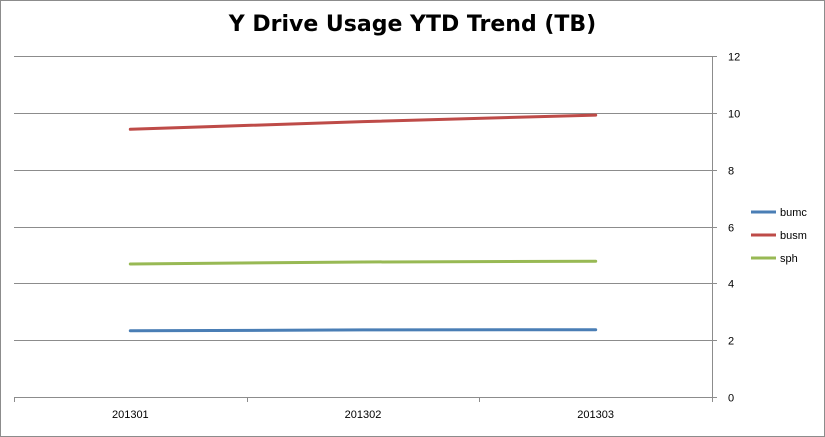 The image size is (825, 437). Describe the element at coordinates (731, 172) in the screenshot. I see `y-tick-label: 8` at that location.